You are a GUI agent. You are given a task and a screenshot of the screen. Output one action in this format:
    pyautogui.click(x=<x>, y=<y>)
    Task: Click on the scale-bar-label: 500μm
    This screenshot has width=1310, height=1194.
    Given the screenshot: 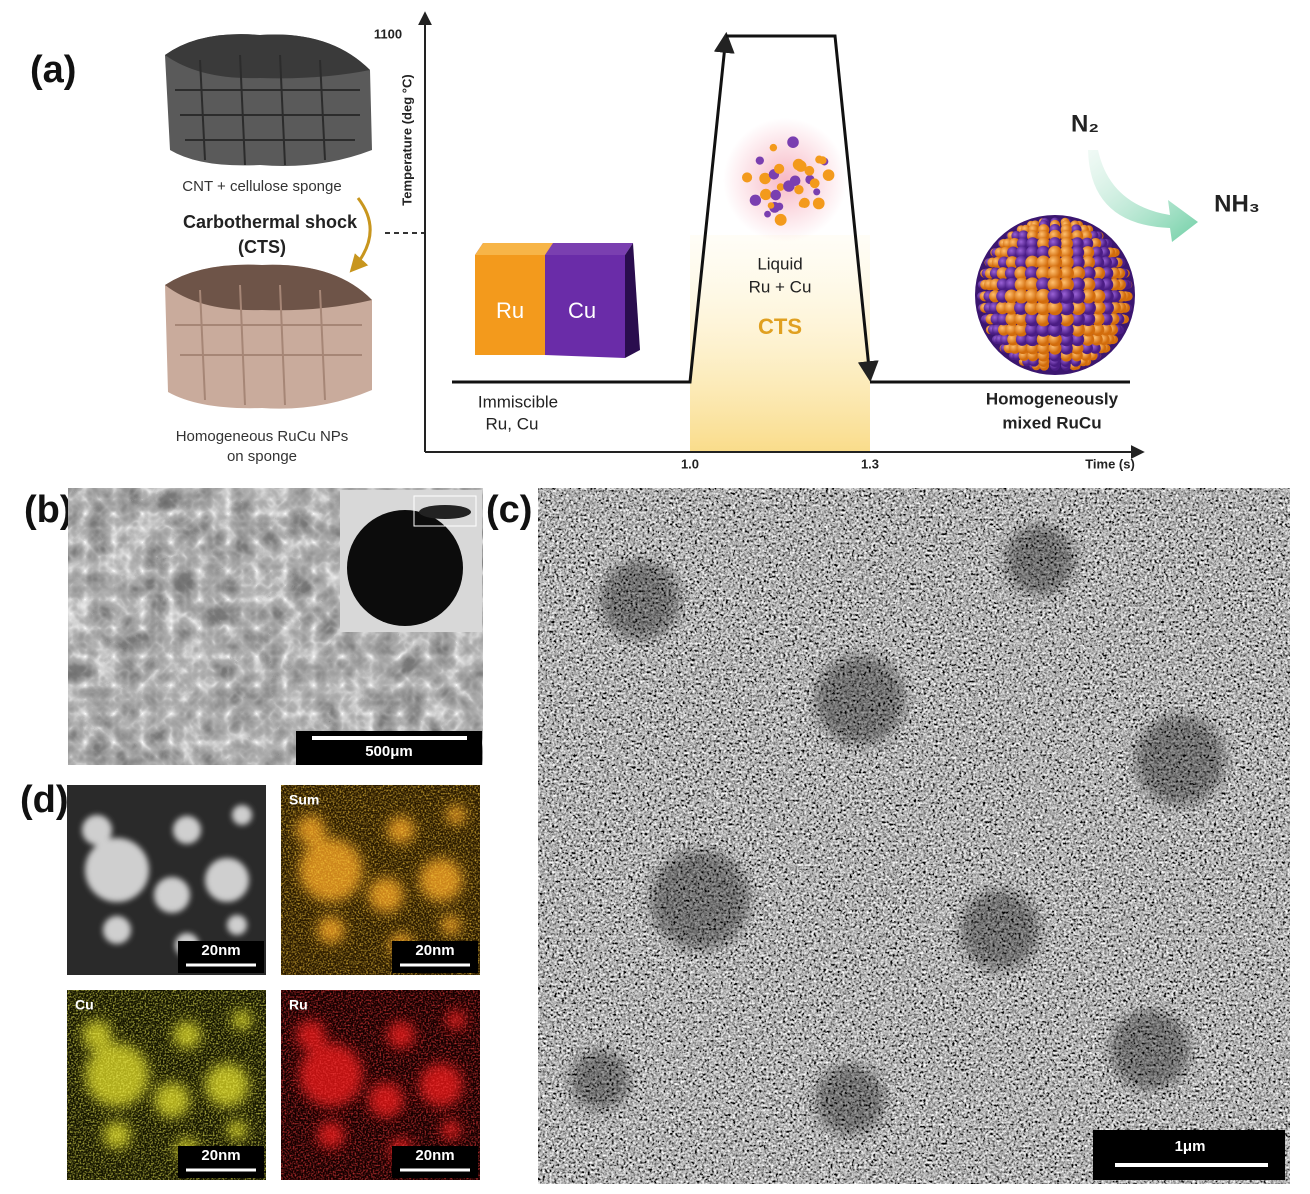 What is the action you would take?
    pyautogui.click(x=389, y=751)
    